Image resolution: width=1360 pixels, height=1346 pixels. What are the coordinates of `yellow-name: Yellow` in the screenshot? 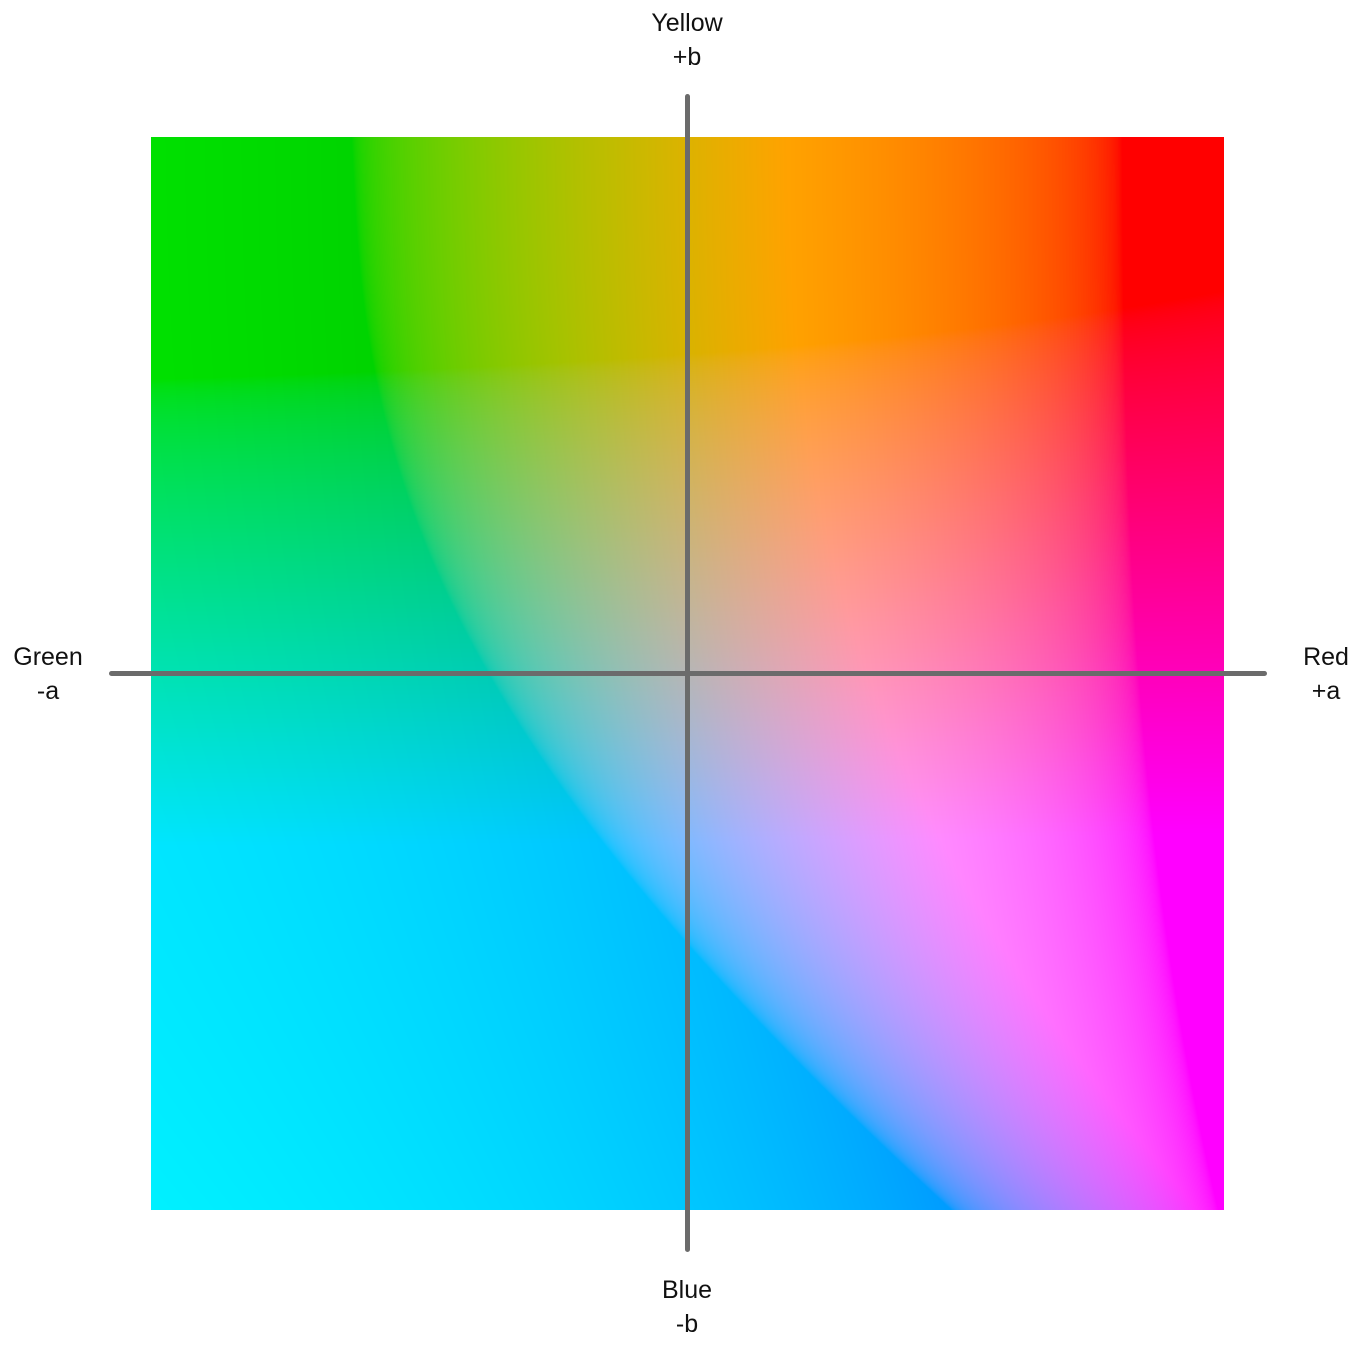 It's located at (687, 23).